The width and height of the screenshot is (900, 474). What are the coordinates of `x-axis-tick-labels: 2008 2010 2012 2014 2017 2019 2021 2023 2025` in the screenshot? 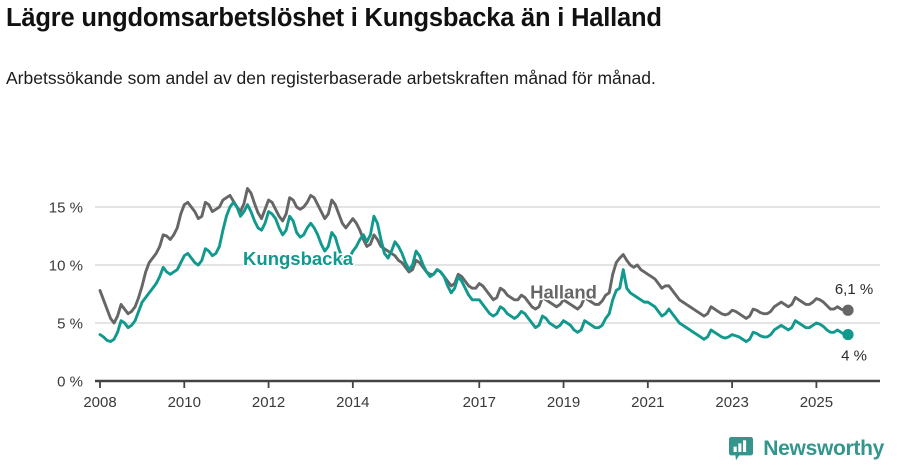 It's located at (458, 402).